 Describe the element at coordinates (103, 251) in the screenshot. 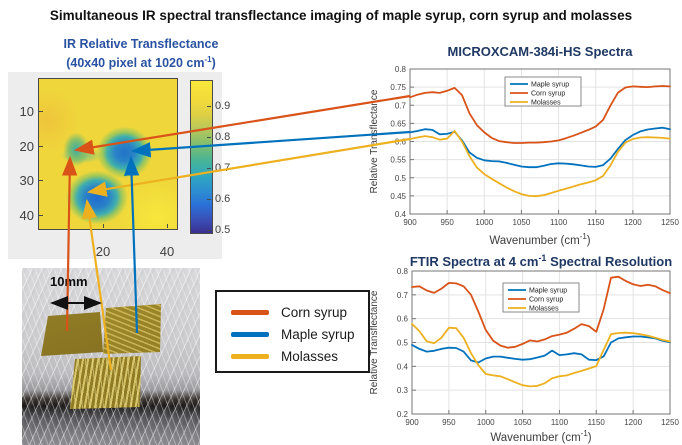

I see `heatmap-xtick-label: 20` at that location.